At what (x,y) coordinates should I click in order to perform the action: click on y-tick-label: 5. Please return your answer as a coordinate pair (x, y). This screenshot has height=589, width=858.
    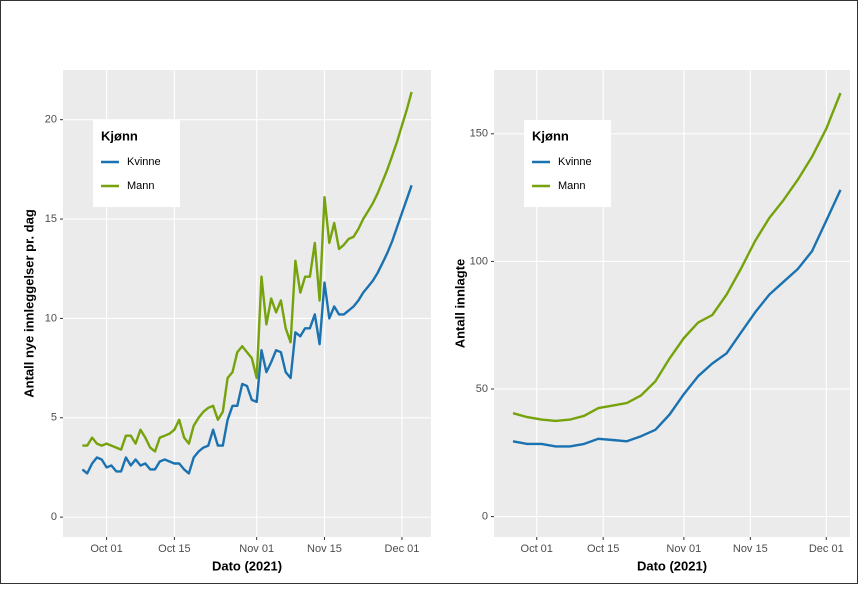
    Looking at the image, I should click on (54, 418).